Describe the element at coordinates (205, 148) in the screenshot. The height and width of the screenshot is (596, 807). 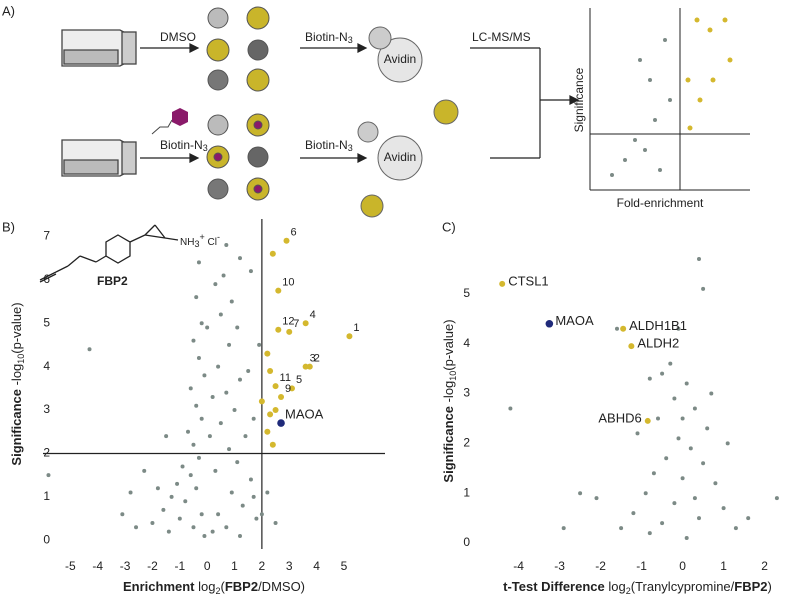
I see `text: 3` at that location.